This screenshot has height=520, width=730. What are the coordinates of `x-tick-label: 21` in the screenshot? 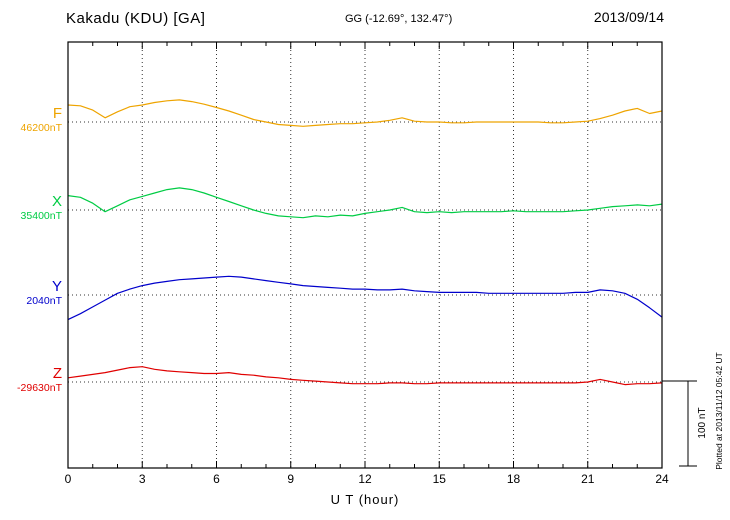 It's located at (588, 479).